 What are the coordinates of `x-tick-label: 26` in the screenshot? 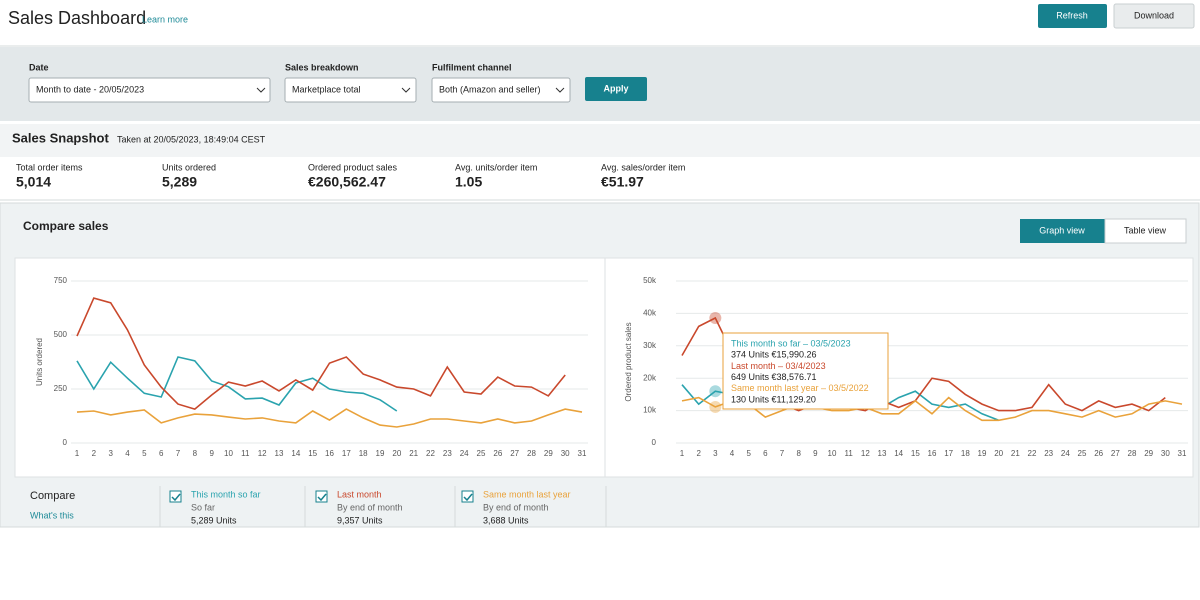 It's located at (1098, 453).